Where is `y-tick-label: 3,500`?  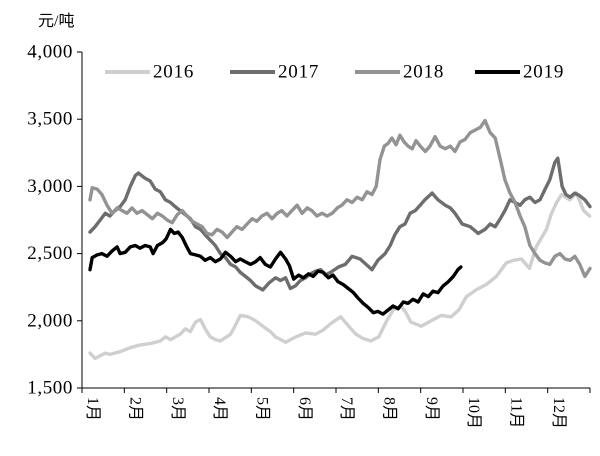 y-tick-label: 3,500 is located at coordinates (50, 119).